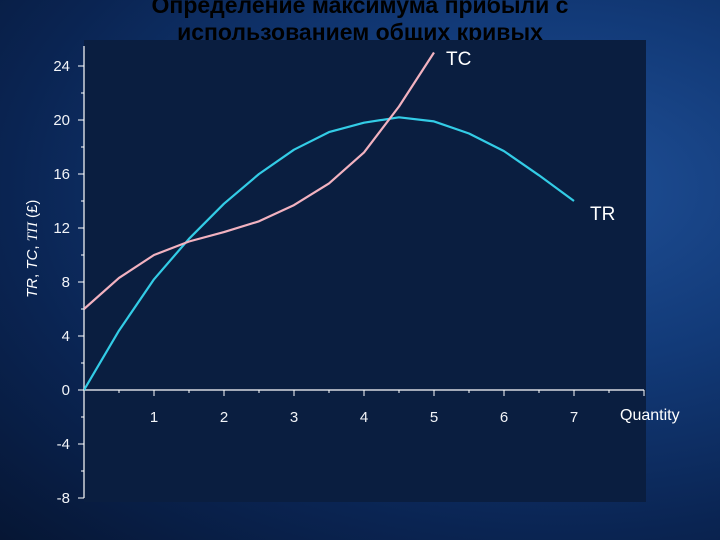 This screenshot has width=720, height=540. What do you see at coordinates (63, 444) in the screenshot?
I see `y-tick-label: -4` at bounding box center [63, 444].